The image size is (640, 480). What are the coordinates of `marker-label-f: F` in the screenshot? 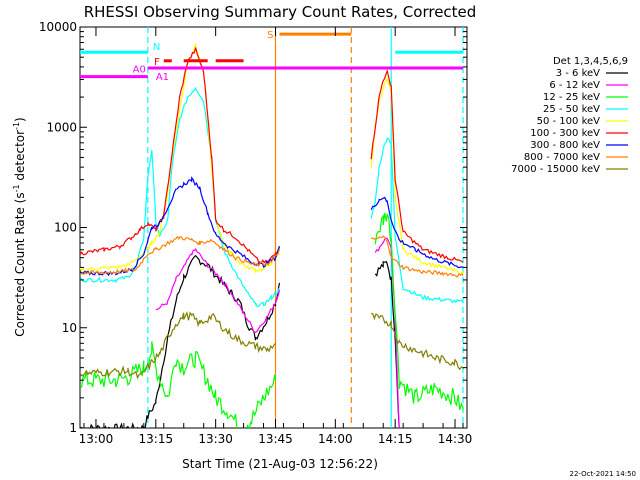 It's located at (157, 62).